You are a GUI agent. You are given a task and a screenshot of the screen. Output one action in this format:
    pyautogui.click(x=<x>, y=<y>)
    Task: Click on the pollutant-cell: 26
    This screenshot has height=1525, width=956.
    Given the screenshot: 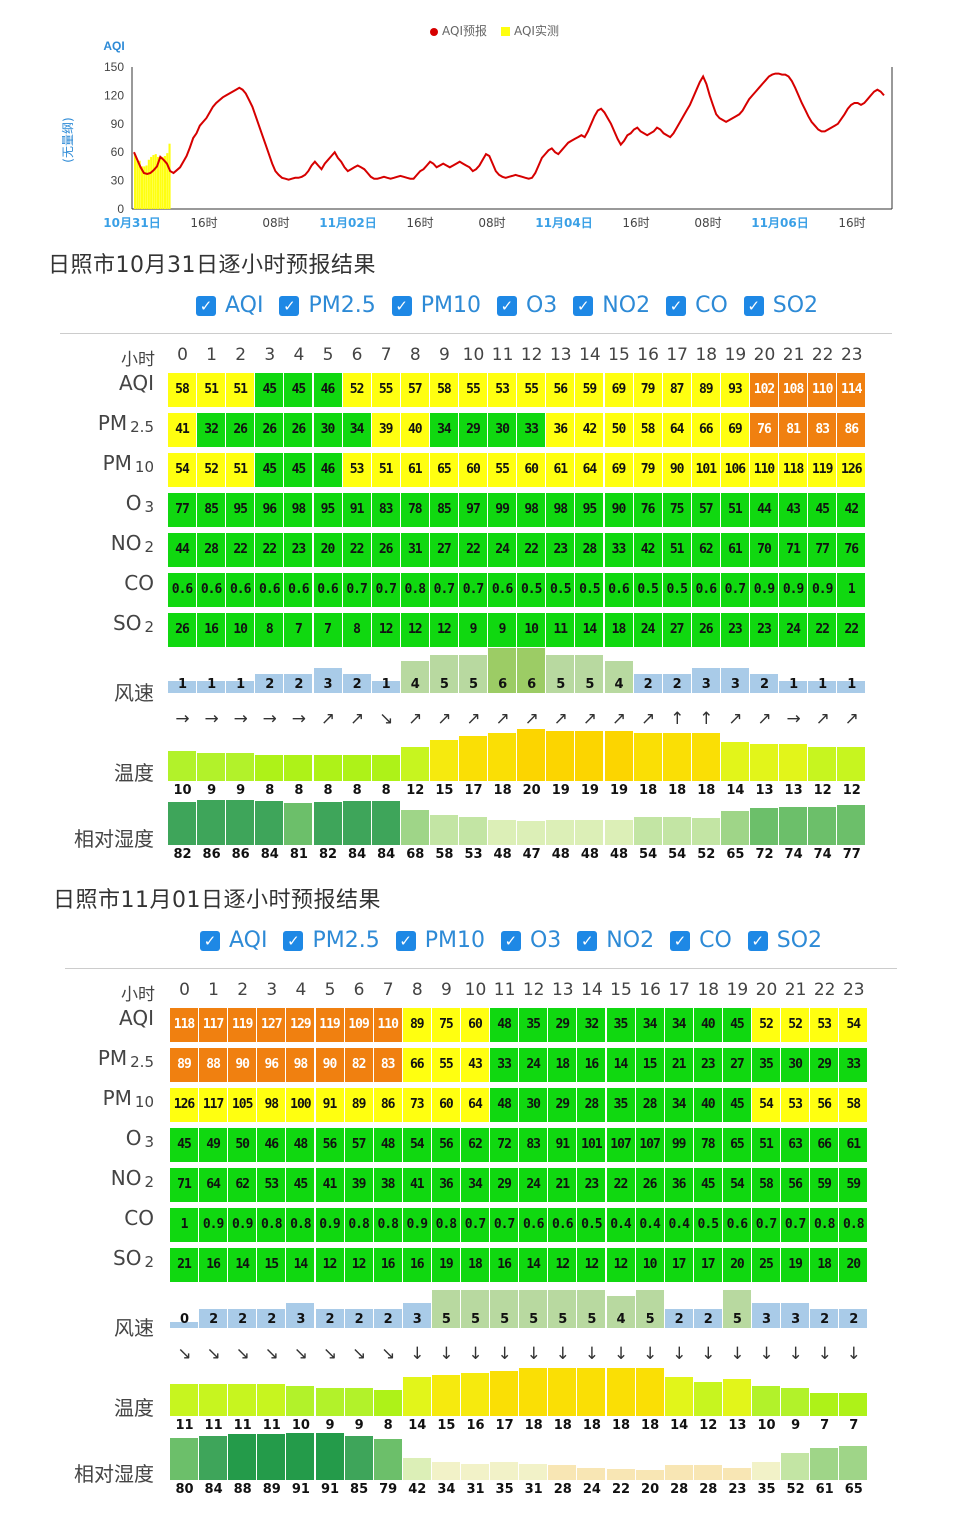 What is the action you would take?
    pyautogui.click(x=182, y=630)
    